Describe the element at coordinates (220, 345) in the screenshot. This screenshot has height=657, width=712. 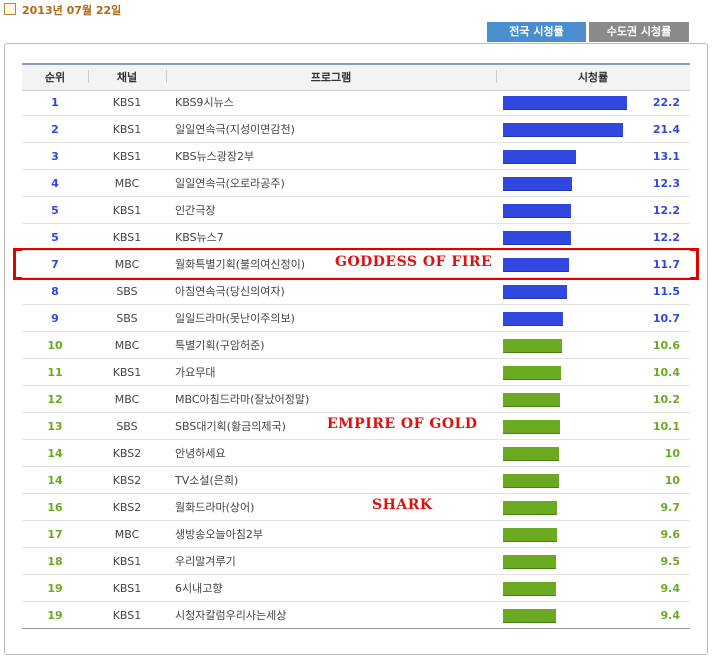
I see `program: 특별기획(구암허준)` at that location.